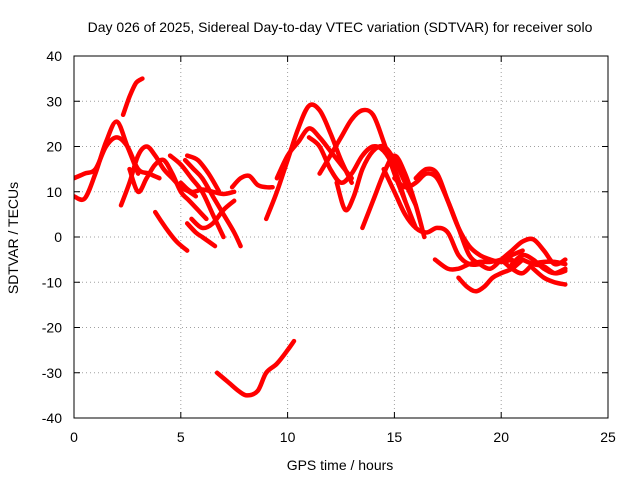 This screenshot has height=480, width=640. What do you see at coordinates (54, 192) in the screenshot?
I see `y-tick-label-5: 10` at bounding box center [54, 192].